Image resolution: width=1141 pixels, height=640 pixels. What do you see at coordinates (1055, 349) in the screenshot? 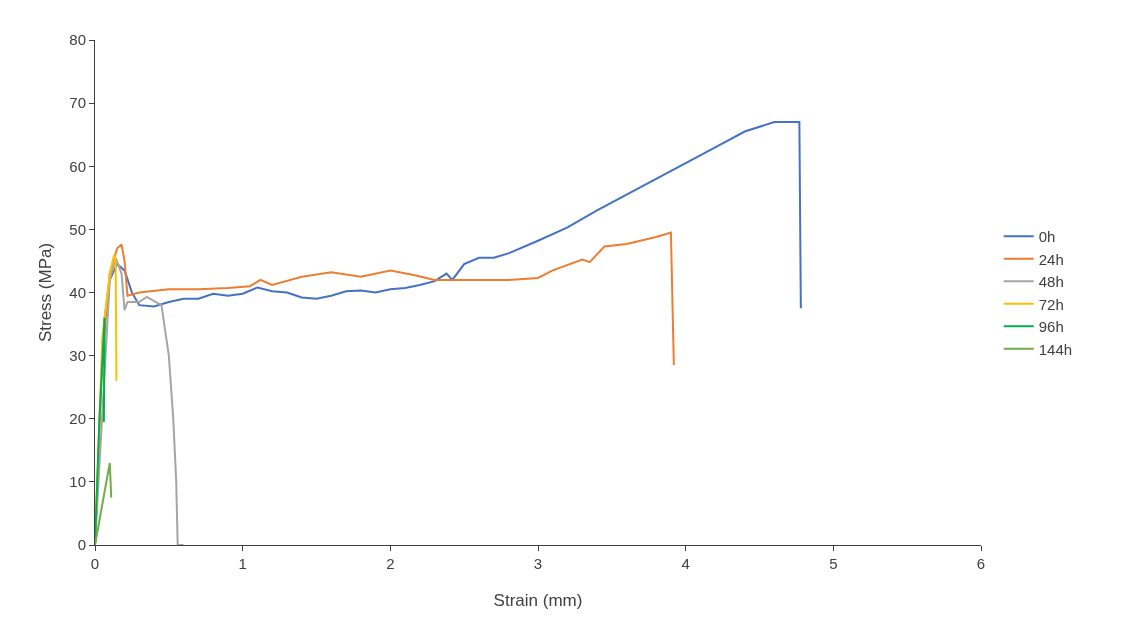
I see `legend-label: 144h` at bounding box center [1055, 349].